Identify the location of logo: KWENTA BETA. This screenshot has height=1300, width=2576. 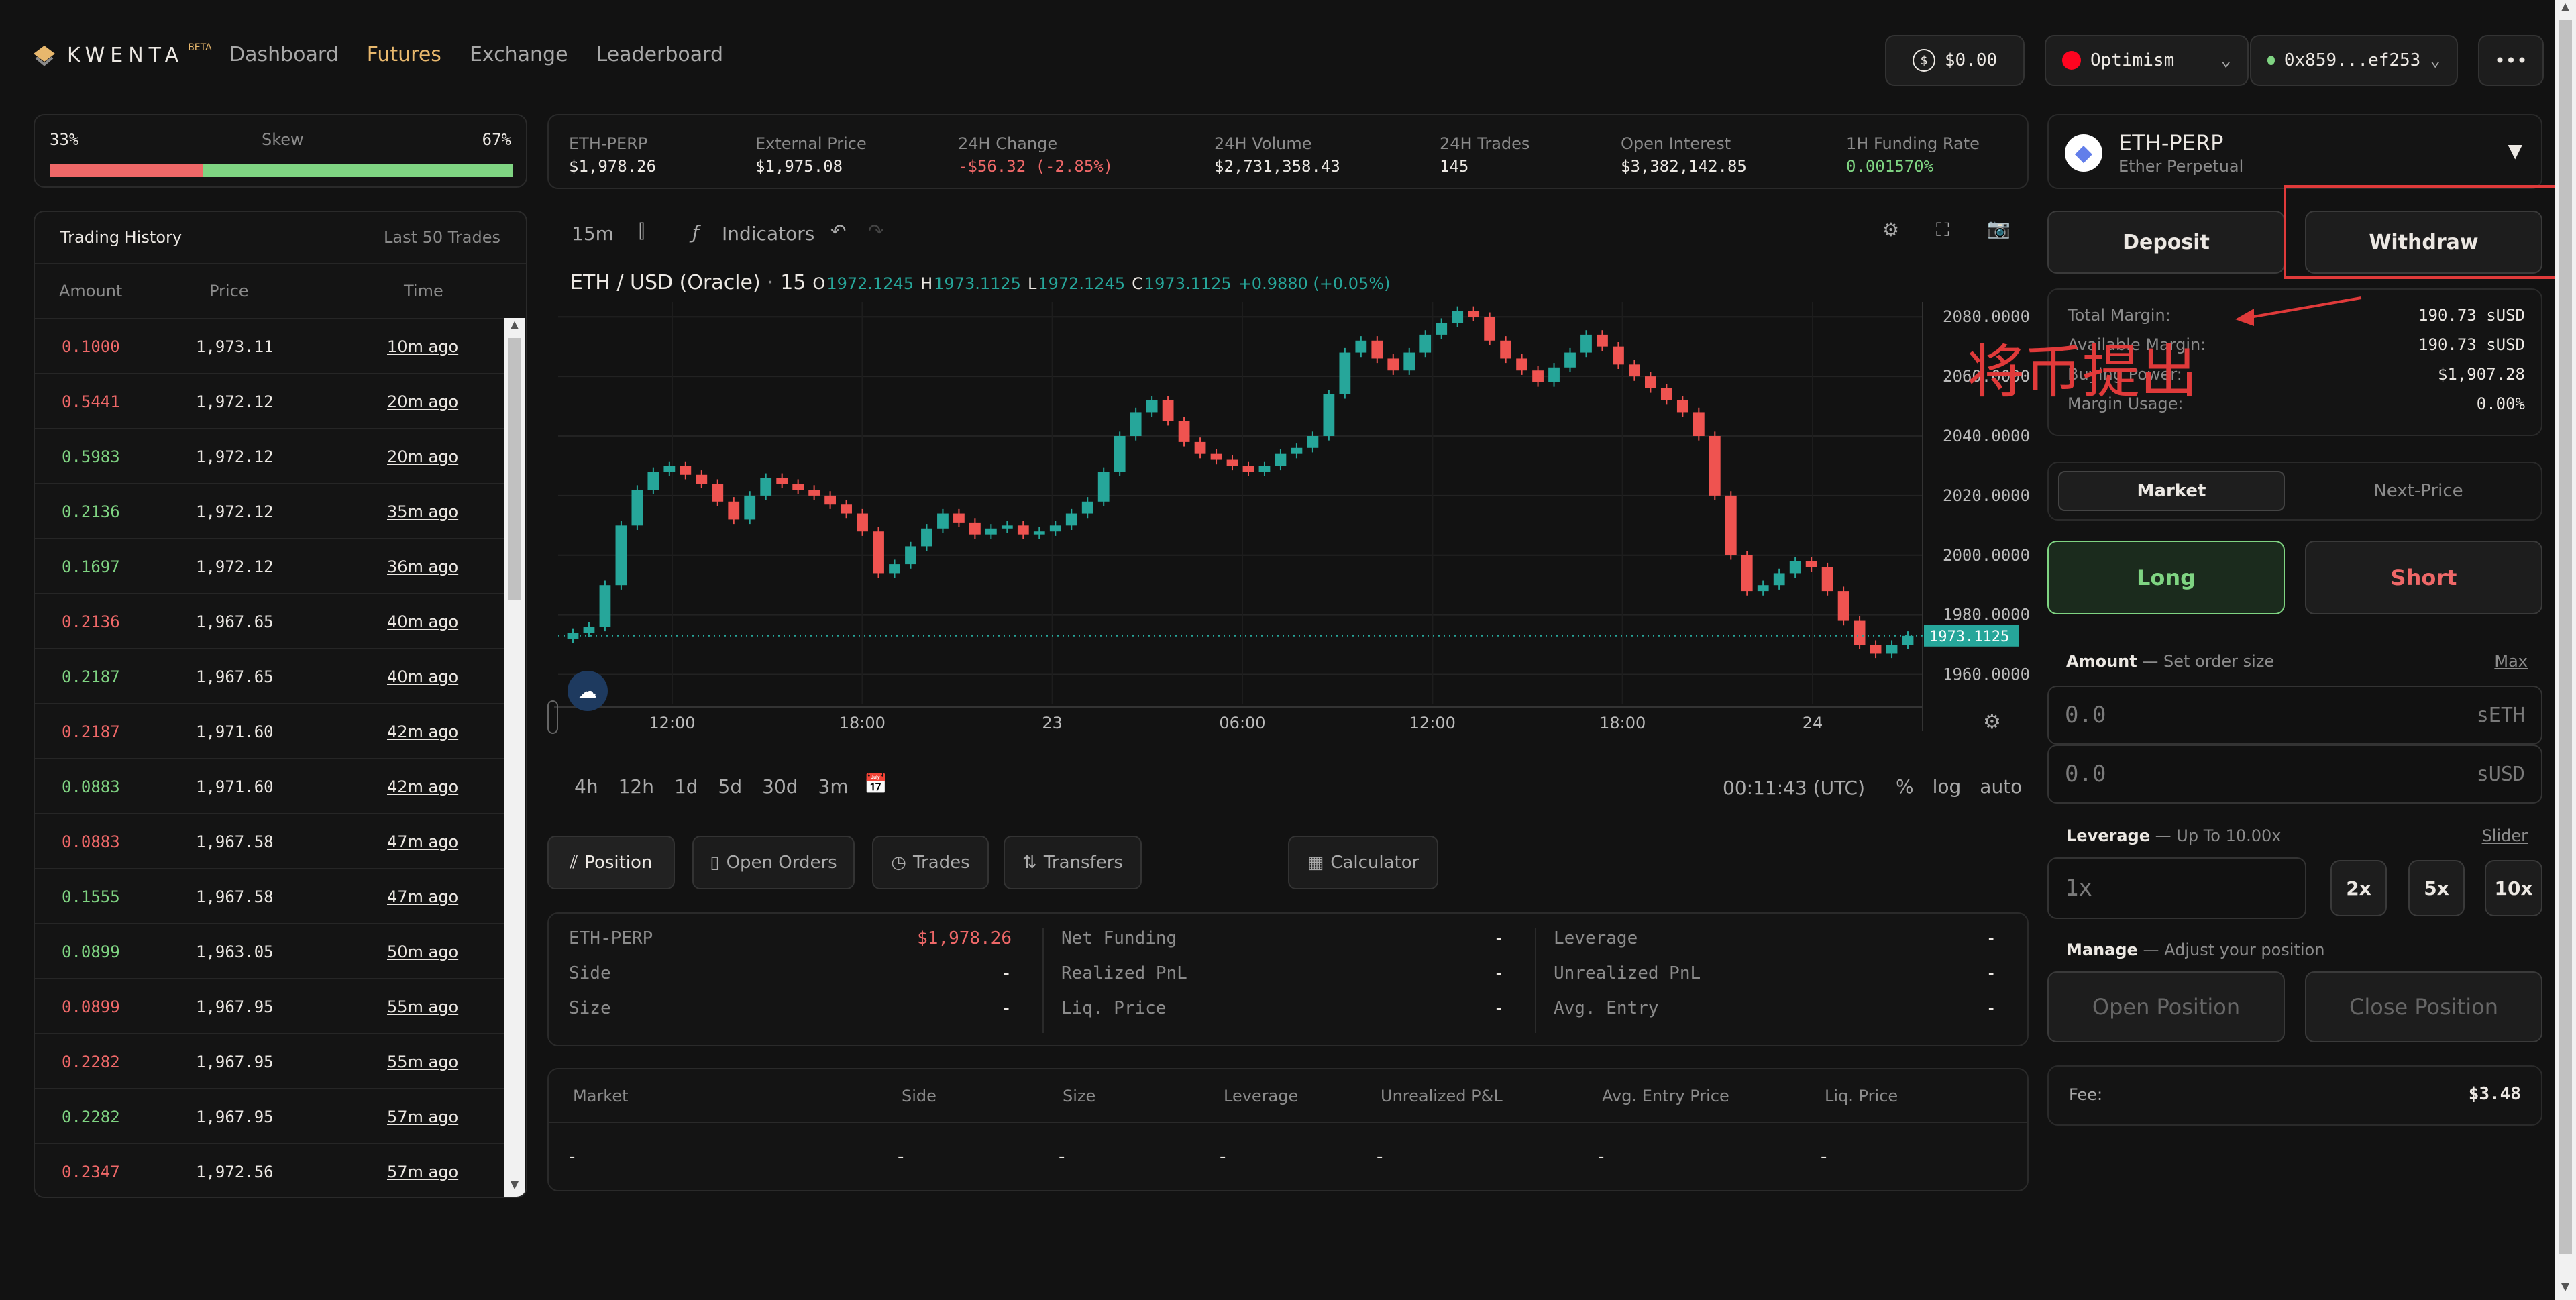
(121, 55).